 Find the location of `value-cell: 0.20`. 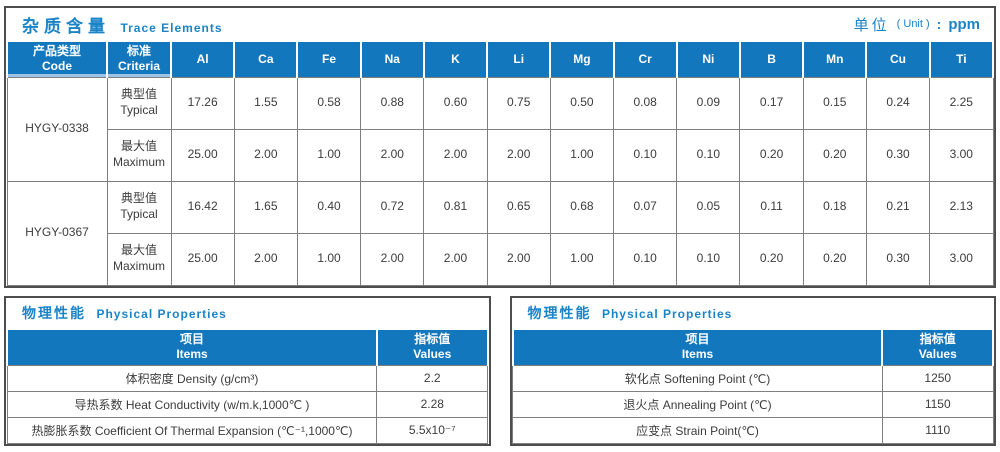

value-cell: 0.20 is located at coordinates (834, 155).